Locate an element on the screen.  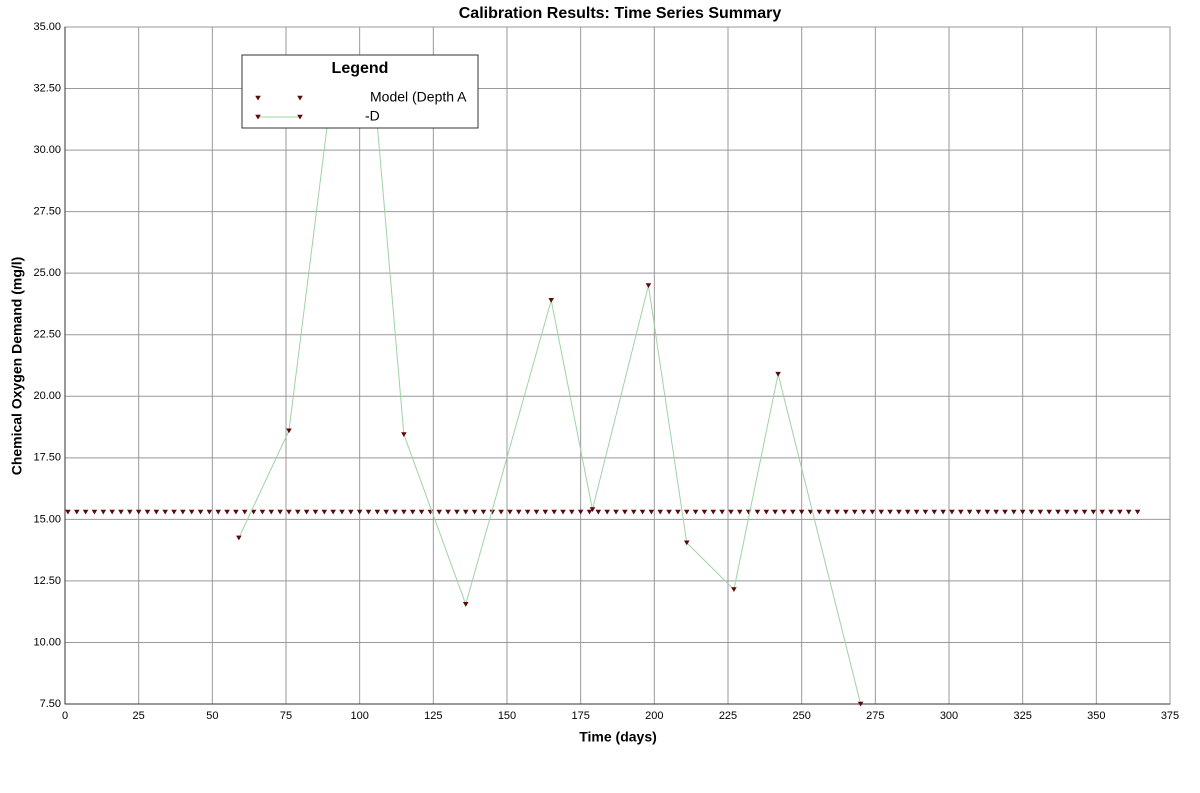
y-tick-label: 17.50 is located at coordinates (47, 458).